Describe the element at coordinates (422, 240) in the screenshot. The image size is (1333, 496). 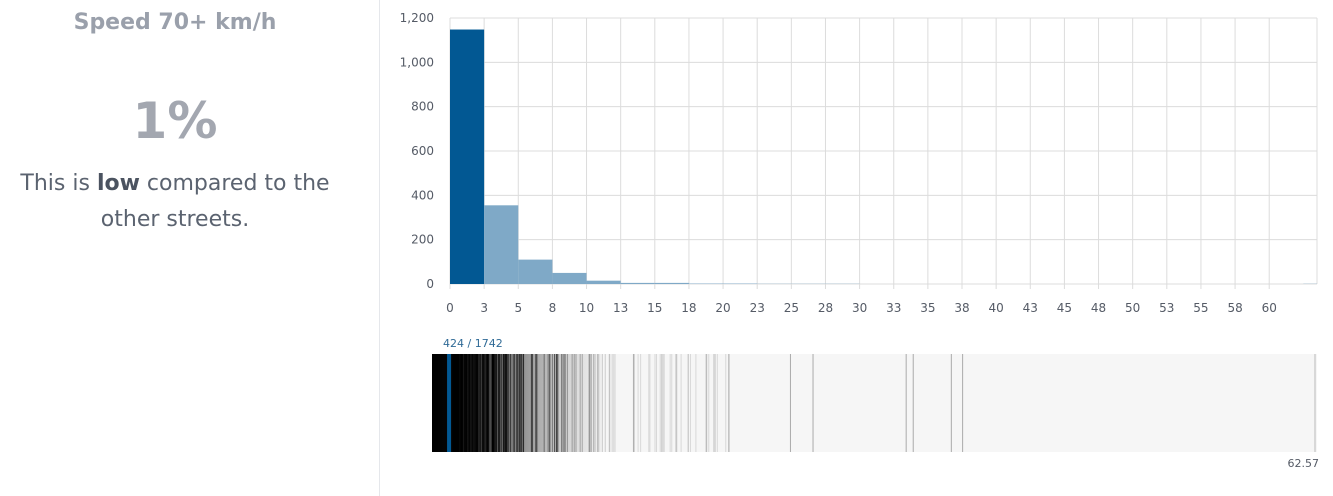
I see `y-tick-label: 200` at that location.